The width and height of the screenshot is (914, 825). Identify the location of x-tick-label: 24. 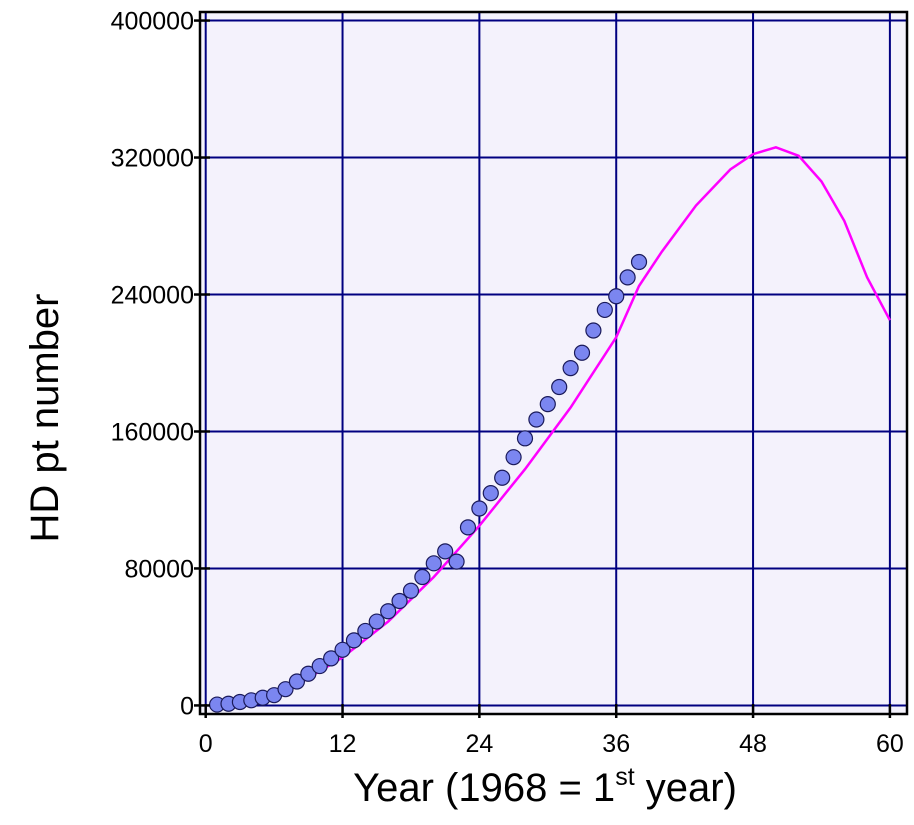
(479, 744).